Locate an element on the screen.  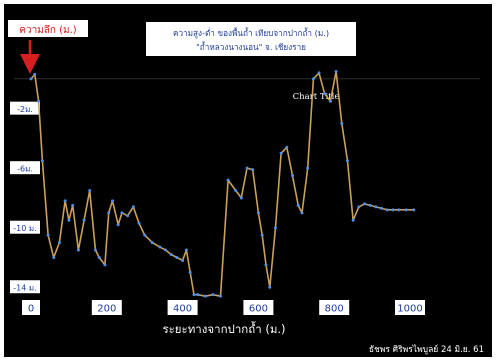
credit-text: ธัชพร ศิริพรไพบูลย์ 24 มิ.ย. 61 is located at coordinates (426, 349).